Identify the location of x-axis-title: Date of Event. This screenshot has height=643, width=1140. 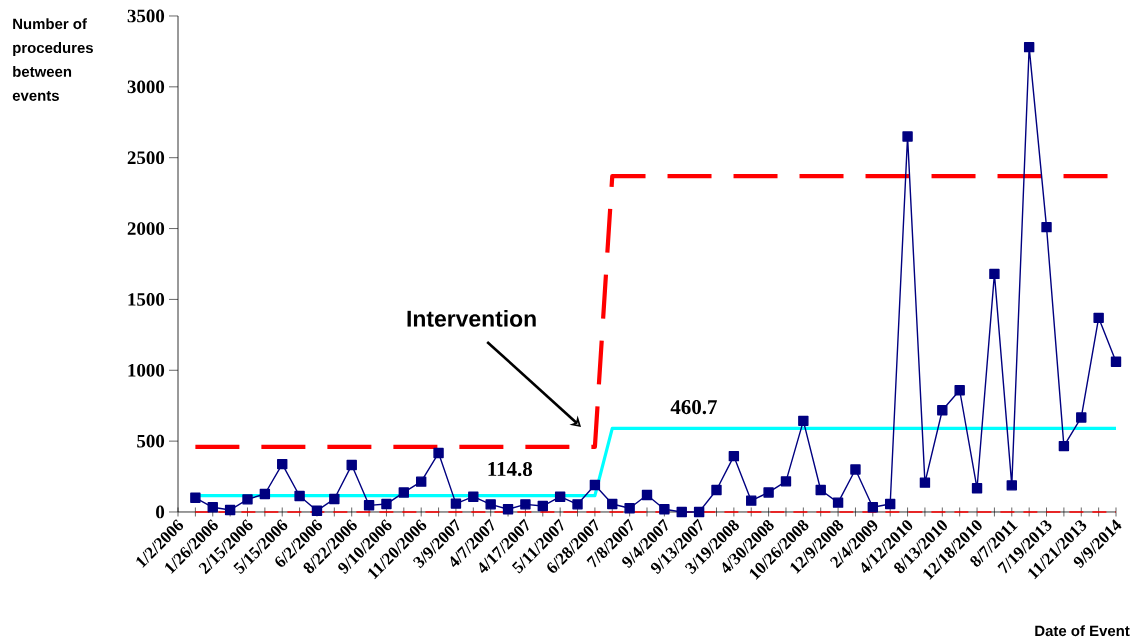
(1082, 631).